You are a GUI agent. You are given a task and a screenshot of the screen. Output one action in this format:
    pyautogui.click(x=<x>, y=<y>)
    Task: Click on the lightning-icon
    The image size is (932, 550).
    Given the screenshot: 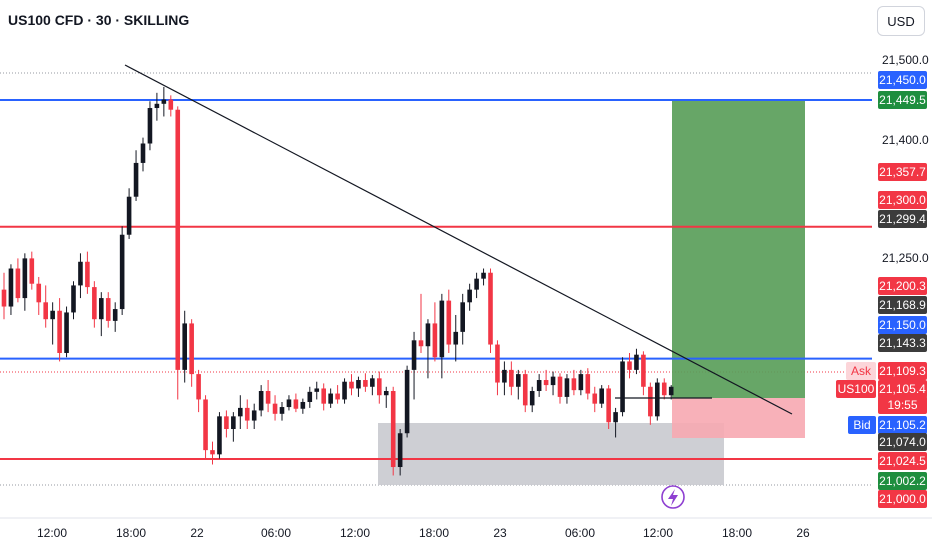 What is the action you would take?
    pyautogui.click(x=673, y=497)
    